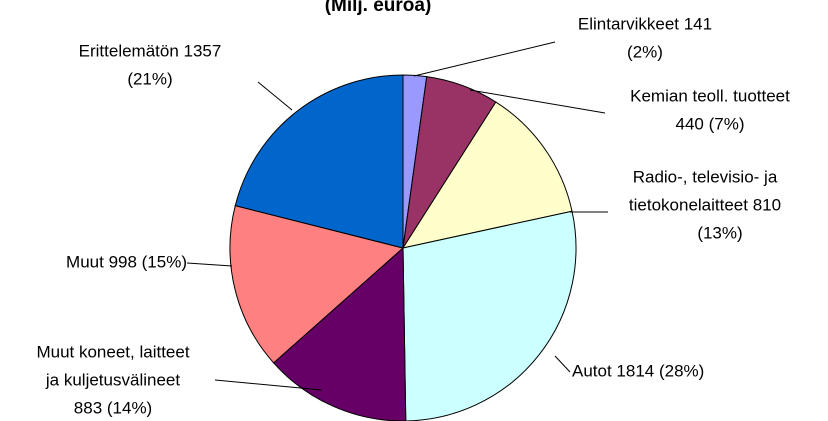  I want to click on slice-label: (2%), so click(645, 51).